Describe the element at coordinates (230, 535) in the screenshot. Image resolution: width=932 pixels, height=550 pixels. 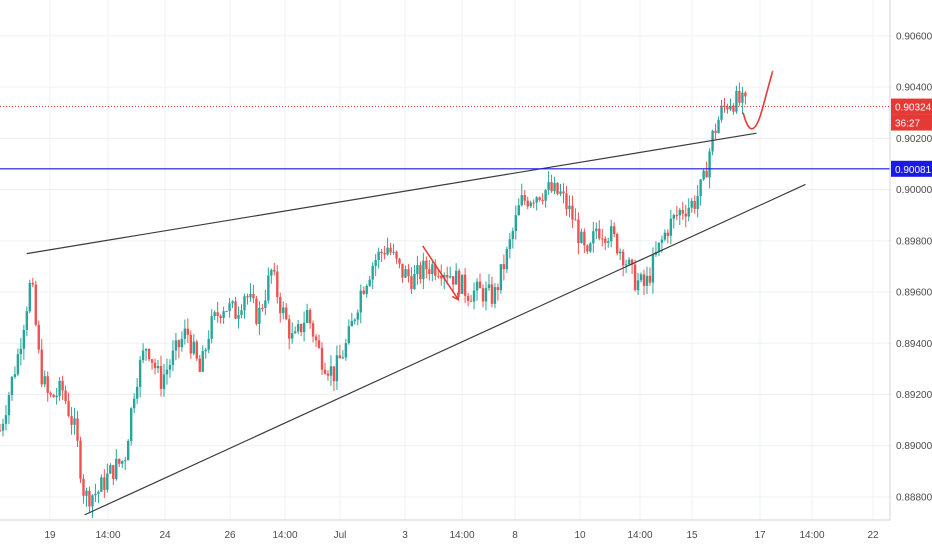
I see `x-tick-label: 26` at that location.